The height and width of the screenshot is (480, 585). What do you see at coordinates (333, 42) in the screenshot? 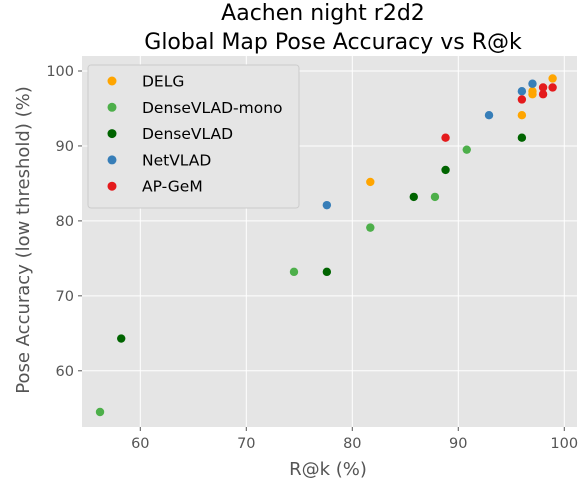
I see `chart-title-line-2: Global Map Pose Accuracy vs R@k` at bounding box center [333, 42].